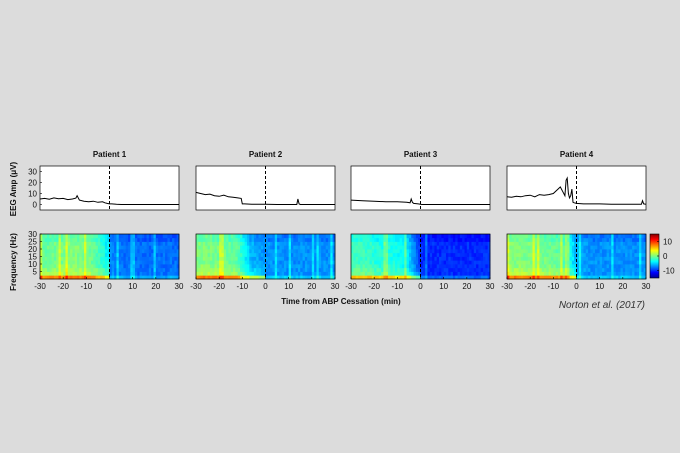  What do you see at coordinates (35, 205) in the screenshot?
I see `amp-tick-label: 0` at bounding box center [35, 205].